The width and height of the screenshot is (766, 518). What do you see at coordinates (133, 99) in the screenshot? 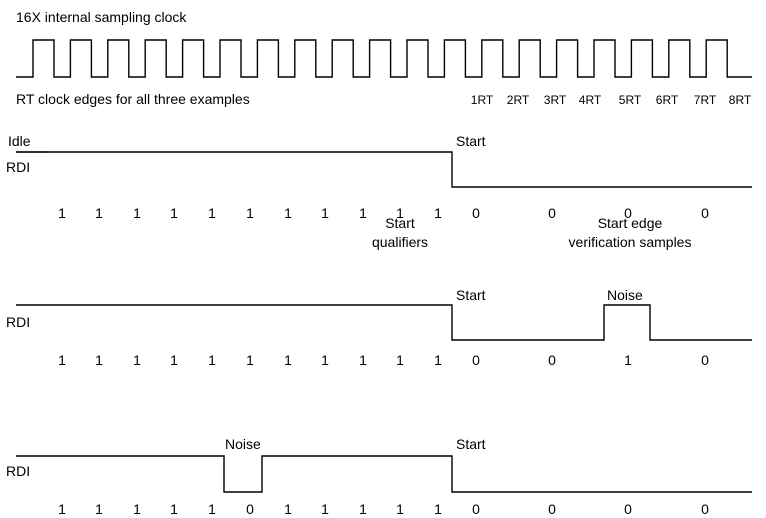
I see `rt-caption: RT clock edges for all three examples` at bounding box center [133, 99].